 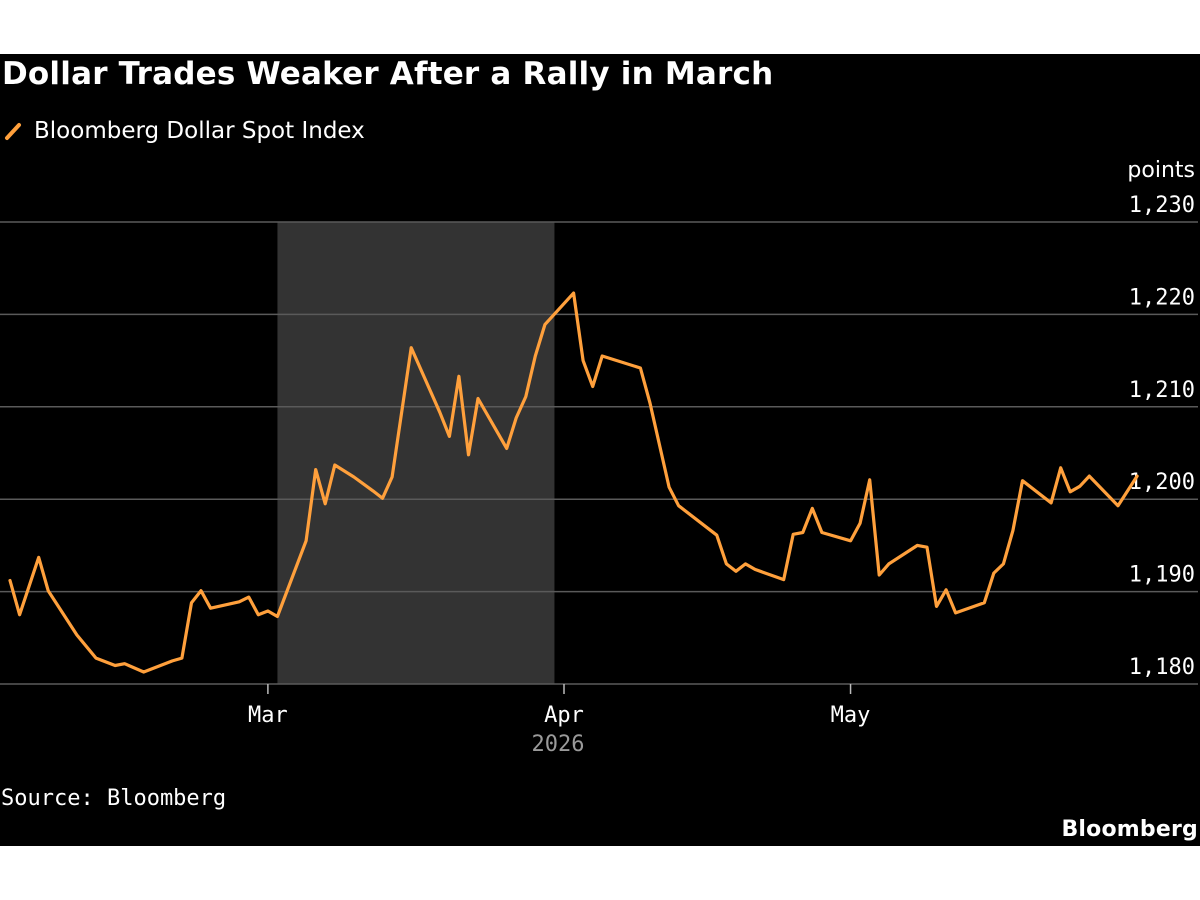 I want to click on legend: Bloomberg Dollar Spot Index, so click(x=184, y=131).